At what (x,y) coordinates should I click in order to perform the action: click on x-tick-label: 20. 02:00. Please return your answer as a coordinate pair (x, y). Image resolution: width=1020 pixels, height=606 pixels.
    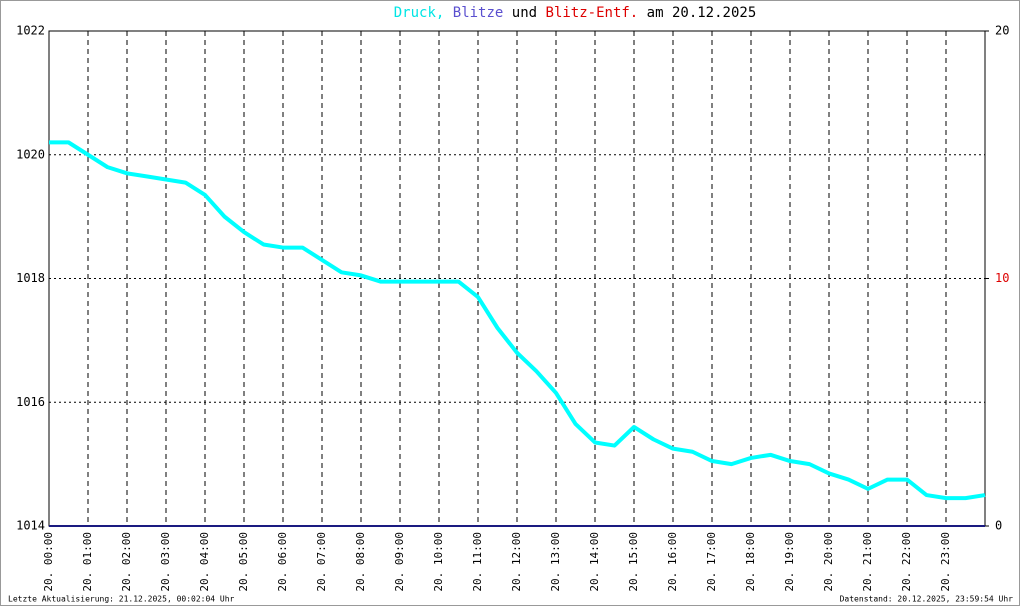
    Looking at the image, I should click on (126, 562).